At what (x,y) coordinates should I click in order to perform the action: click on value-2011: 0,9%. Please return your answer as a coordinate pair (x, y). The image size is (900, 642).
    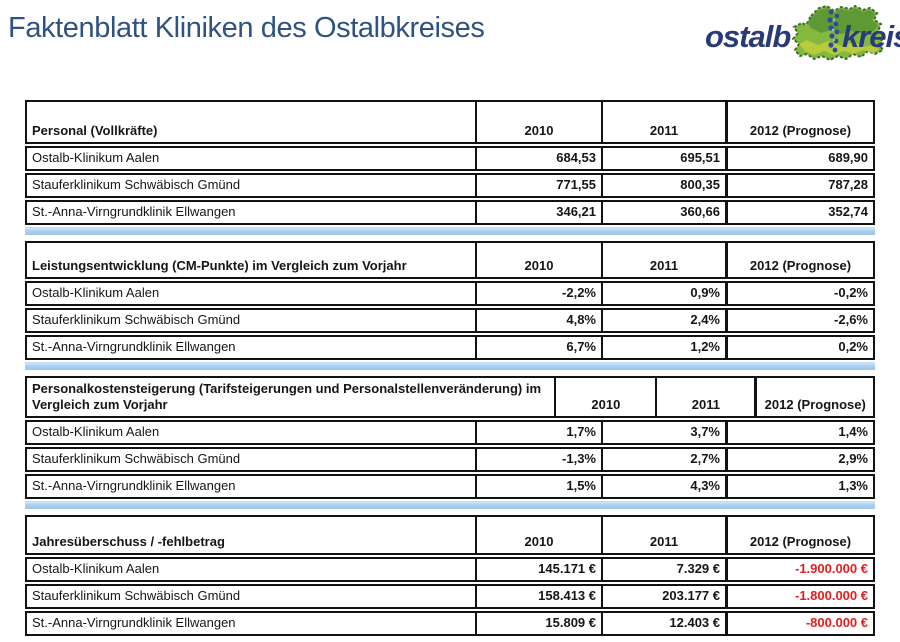
    Looking at the image, I should click on (663, 293).